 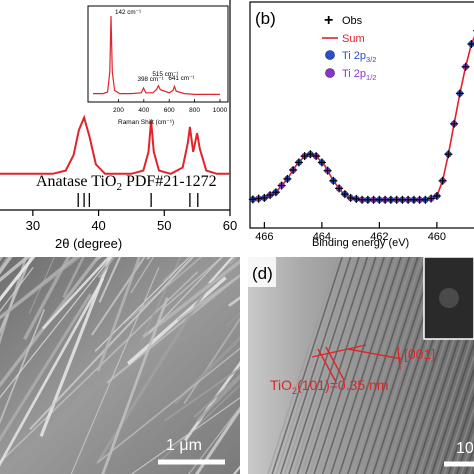 What do you see at coordinates (151, 79) in the screenshot?
I see `raman-peak-label: 398 cm⁻¹` at bounding box center [151, 79].